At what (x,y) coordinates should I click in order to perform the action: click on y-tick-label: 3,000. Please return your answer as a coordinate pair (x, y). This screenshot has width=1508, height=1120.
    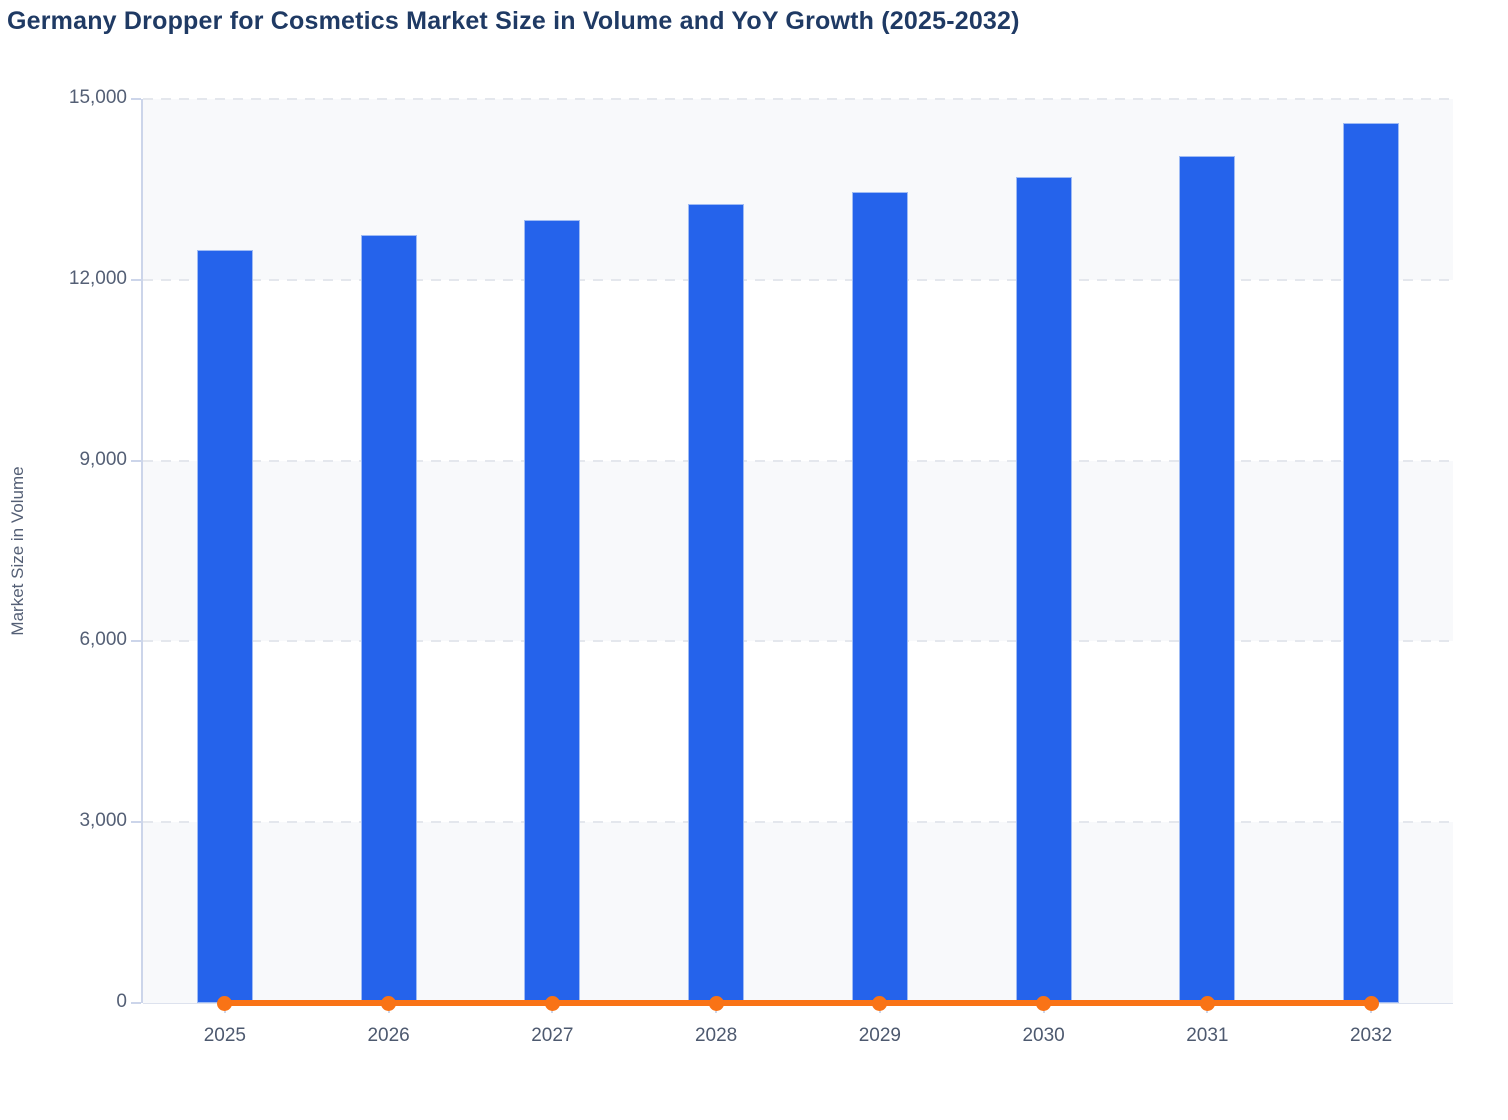
    Looking at the image, I should click on (103, 821).